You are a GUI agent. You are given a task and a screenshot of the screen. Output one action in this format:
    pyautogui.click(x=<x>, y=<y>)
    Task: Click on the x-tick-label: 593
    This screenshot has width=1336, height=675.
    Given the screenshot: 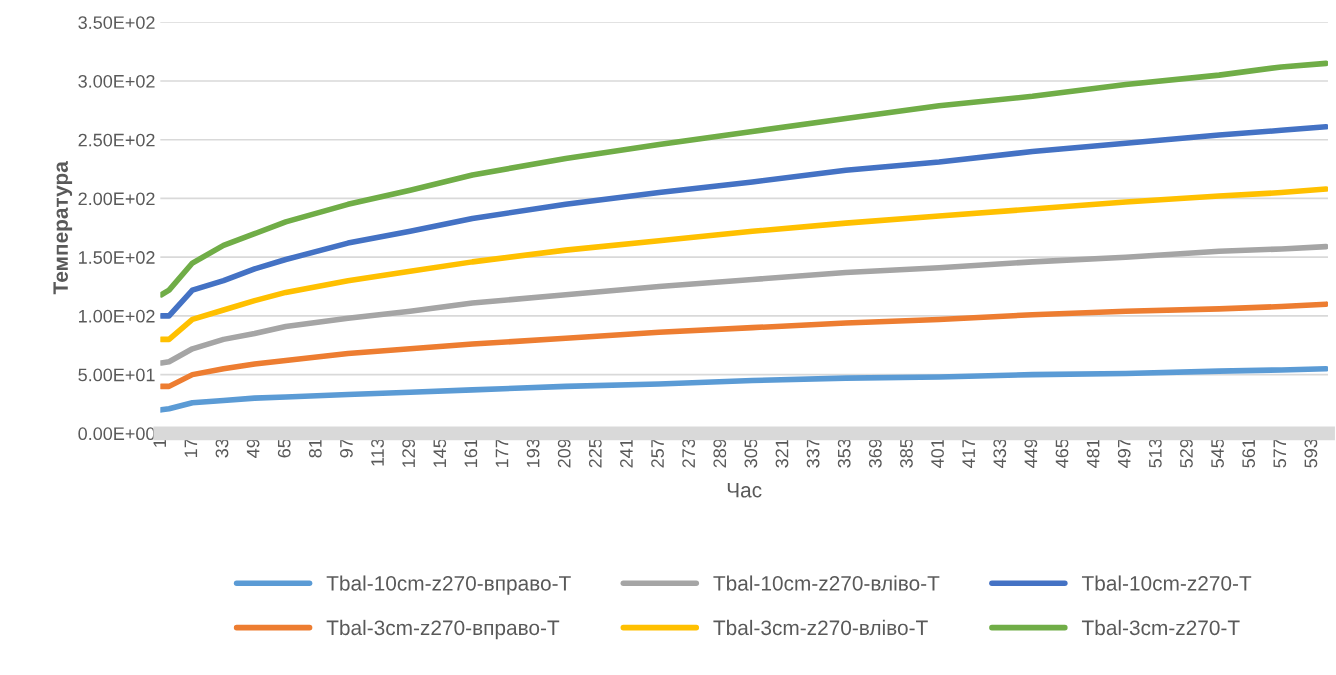 What is the action you would take?
    pyautogui.click(x=1311, y=453)
    